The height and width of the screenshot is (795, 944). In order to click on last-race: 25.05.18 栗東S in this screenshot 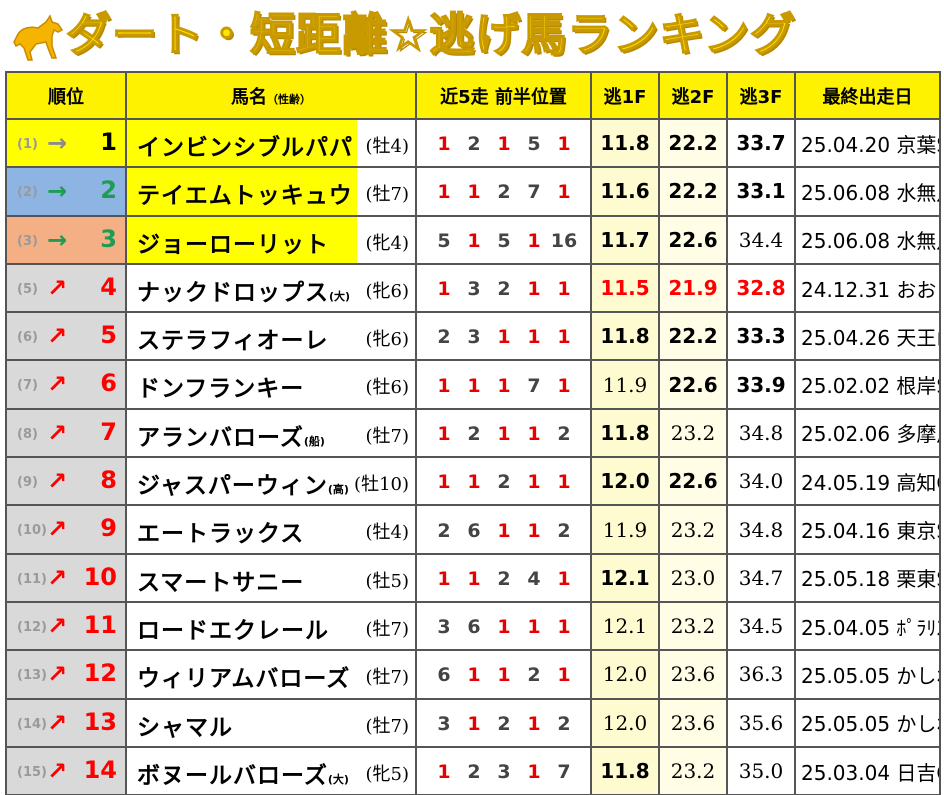, I will do `click(867, 577)`.